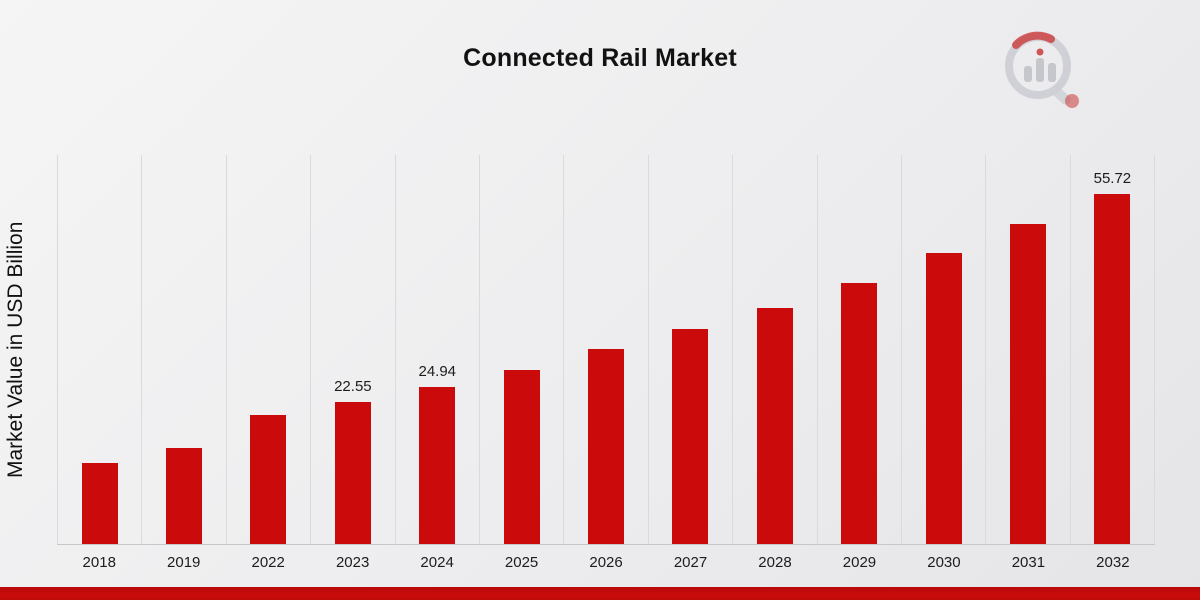  I want to click on x-tick-label: 2029, so click(859, 562).